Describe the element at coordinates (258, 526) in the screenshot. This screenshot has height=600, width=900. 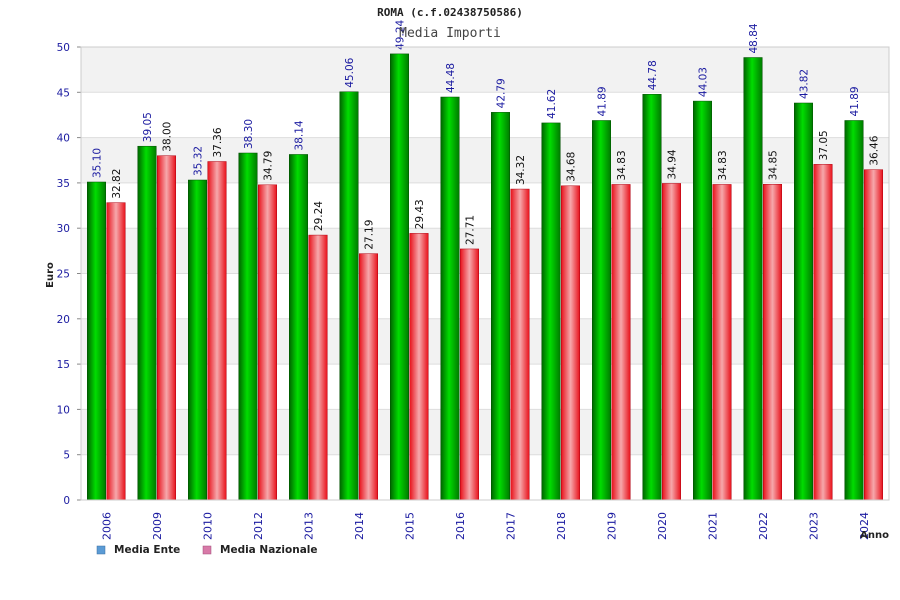
I see `x-tick-label: 2012` at that location.